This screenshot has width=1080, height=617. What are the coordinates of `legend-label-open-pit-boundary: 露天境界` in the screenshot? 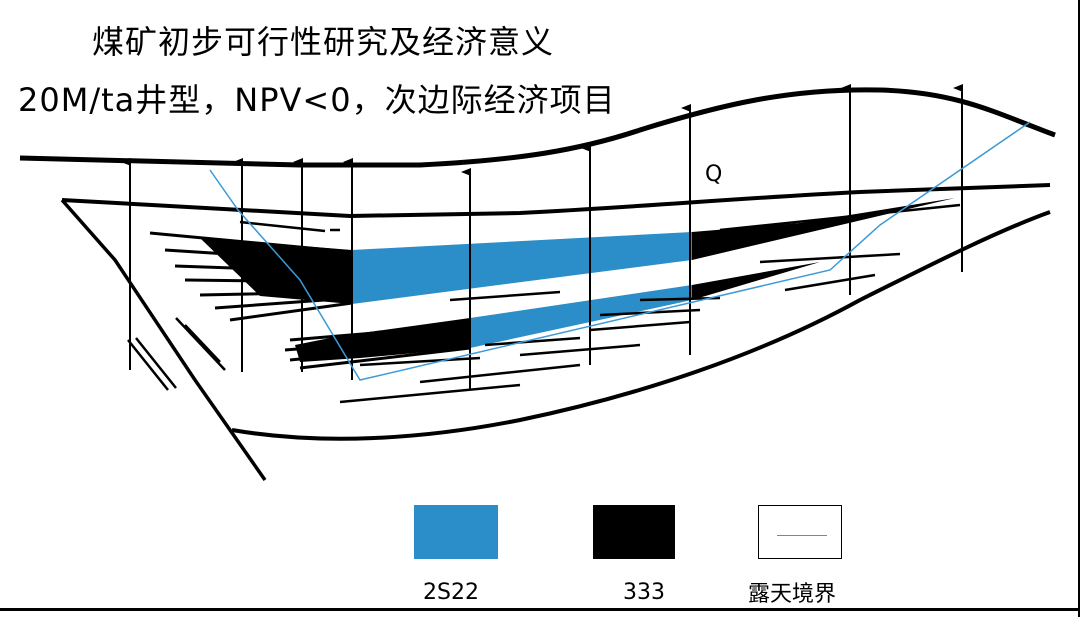 It's located at (792, 594).